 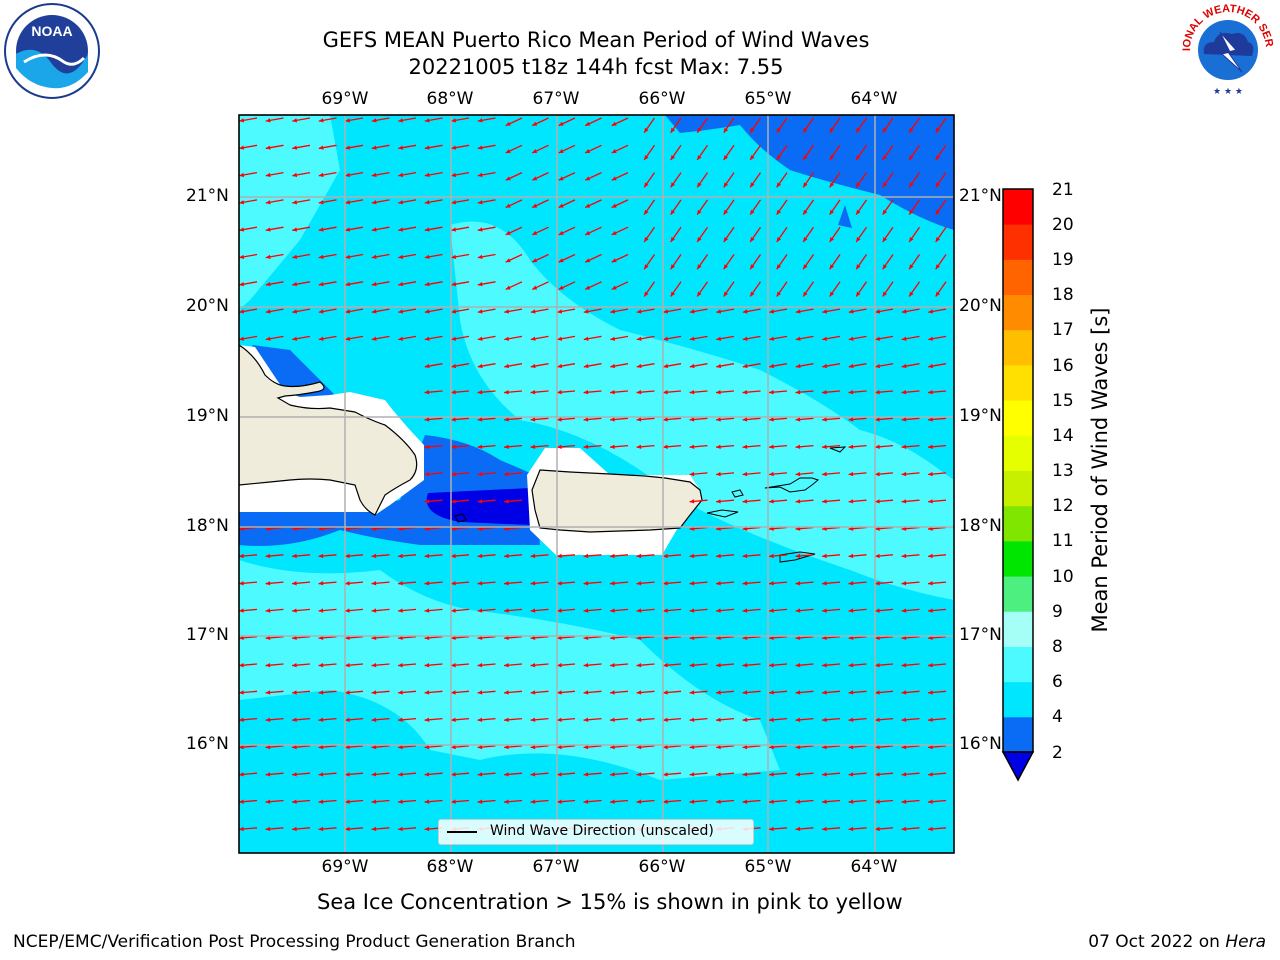 I want to click on lat-label-right: 19°N, so click(x=980, y=416).